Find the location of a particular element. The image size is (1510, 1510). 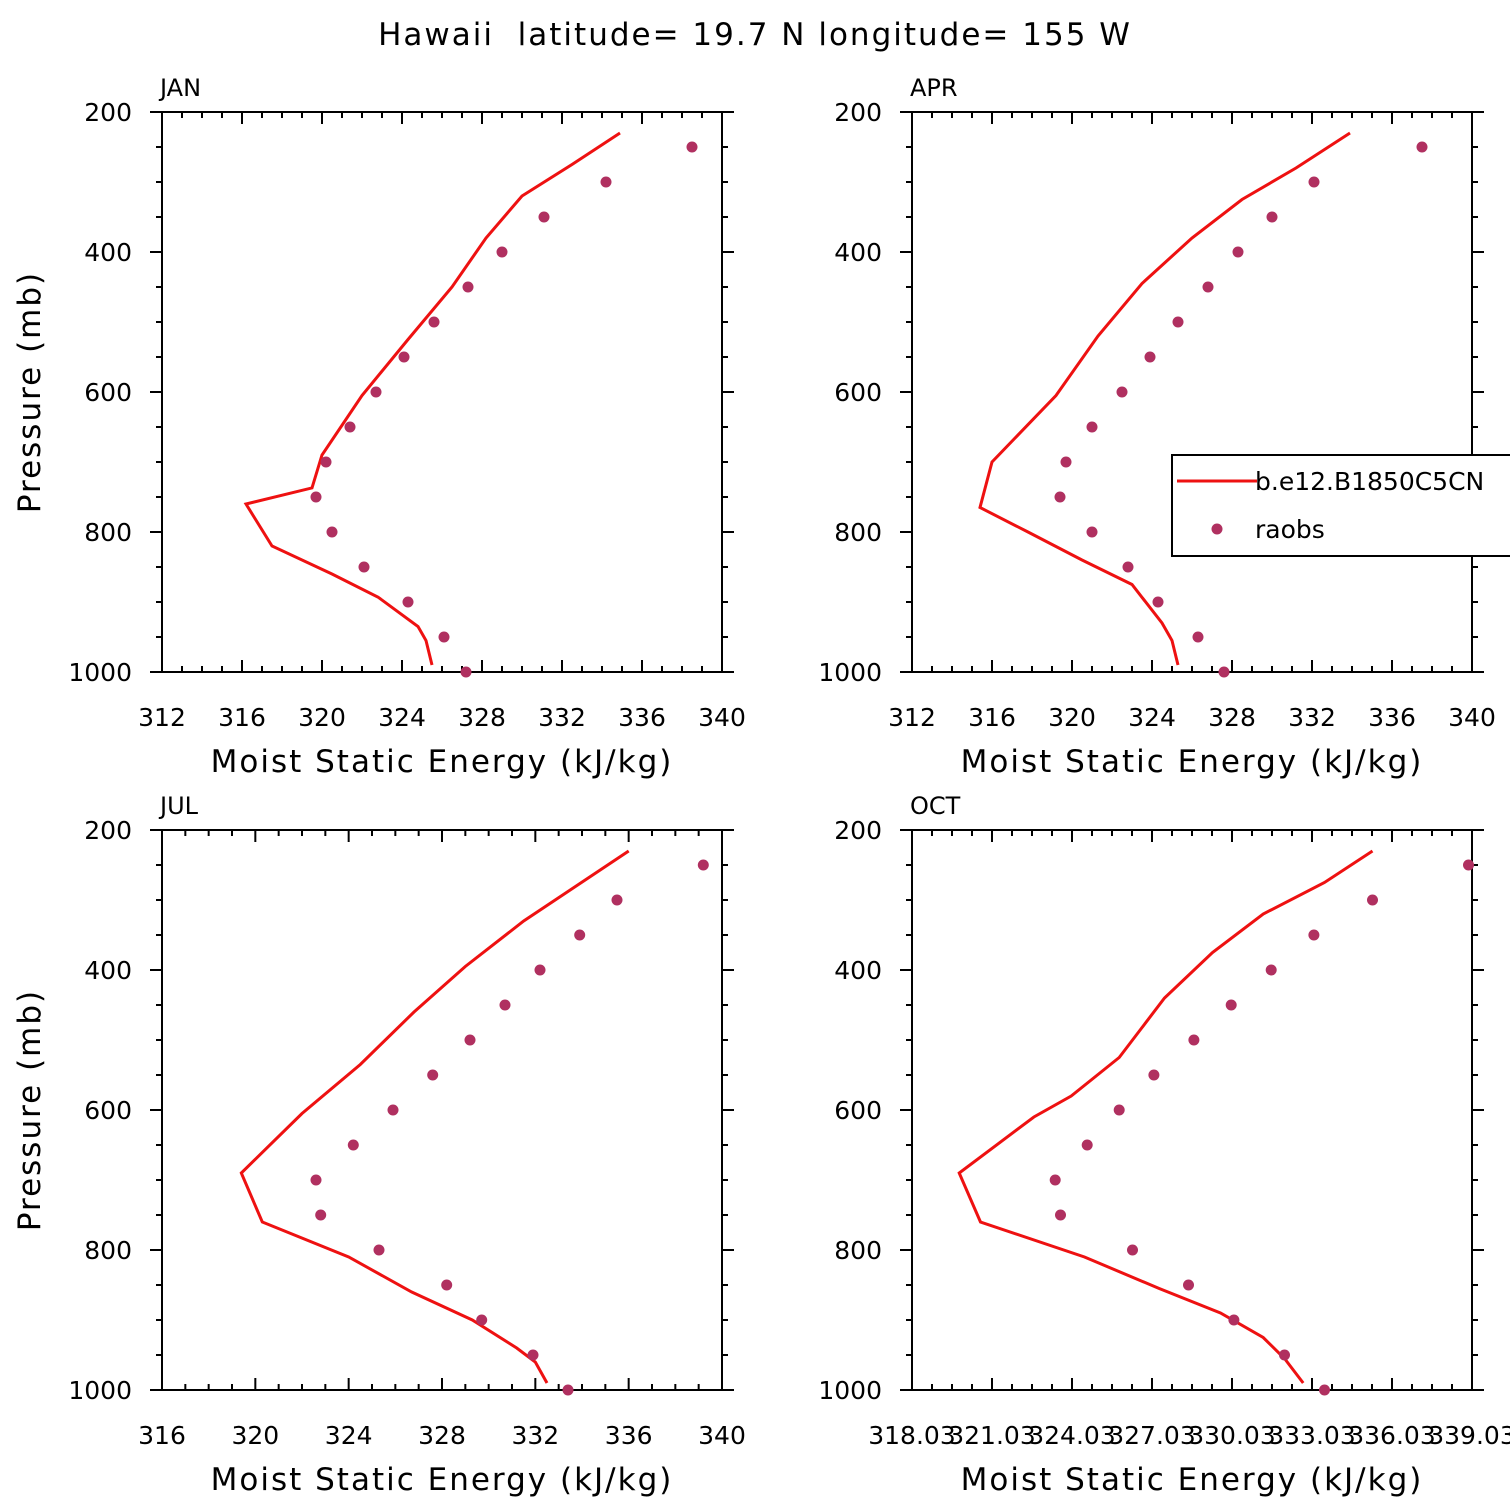

panel-jul-y-tick-label: 400 is located at coordinates (108, 970).